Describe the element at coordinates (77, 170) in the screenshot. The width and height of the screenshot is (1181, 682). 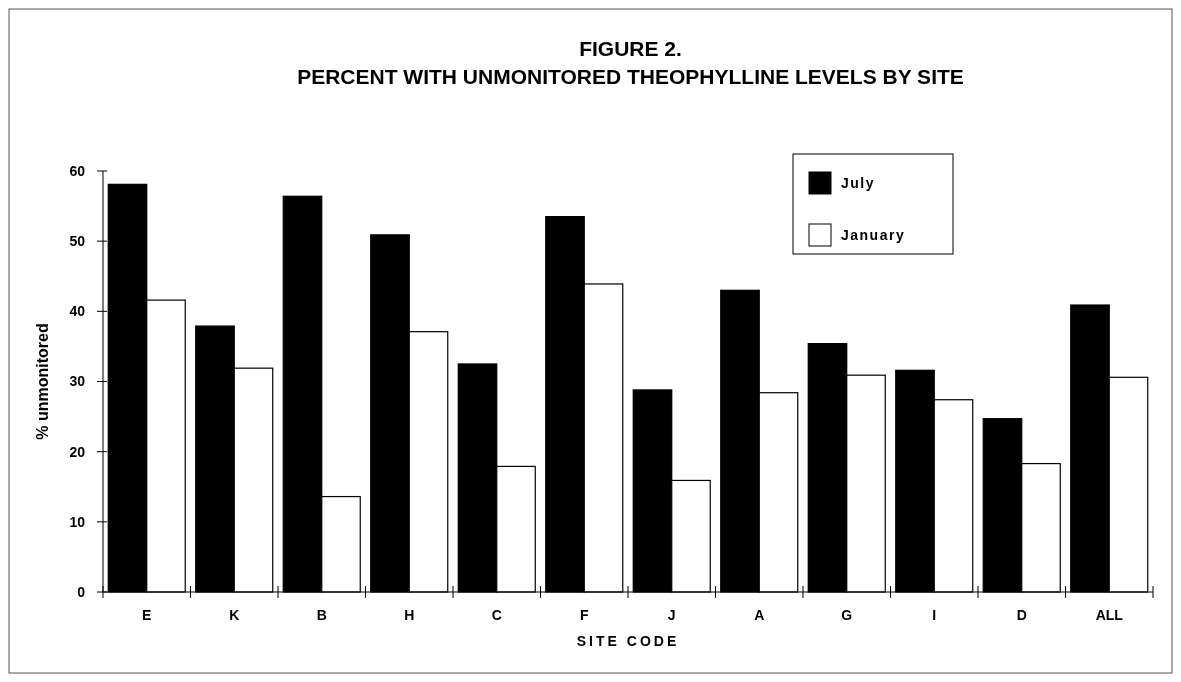
I see `y-tick-label: 60` at that location.